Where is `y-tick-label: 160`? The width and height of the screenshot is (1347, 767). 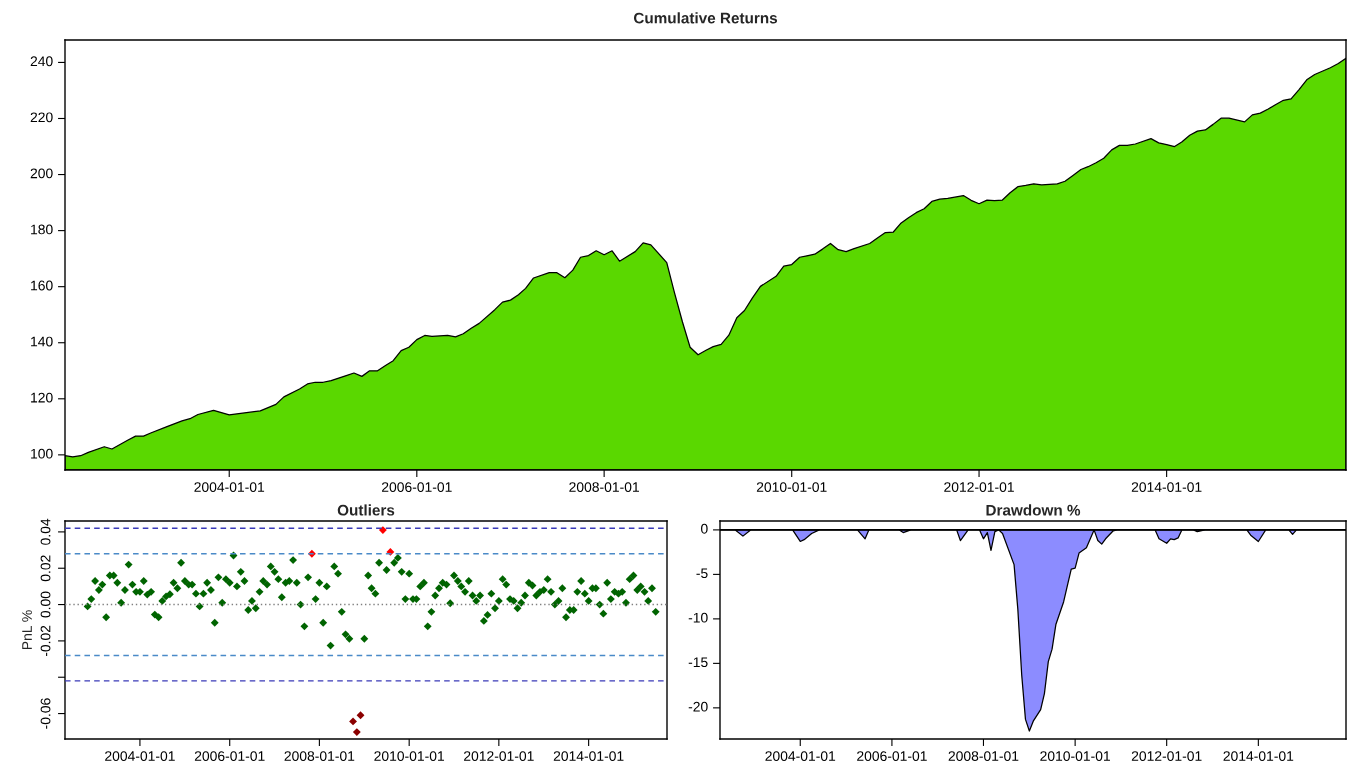
y-tick-label: 160 is located at coordinates (42, 285).